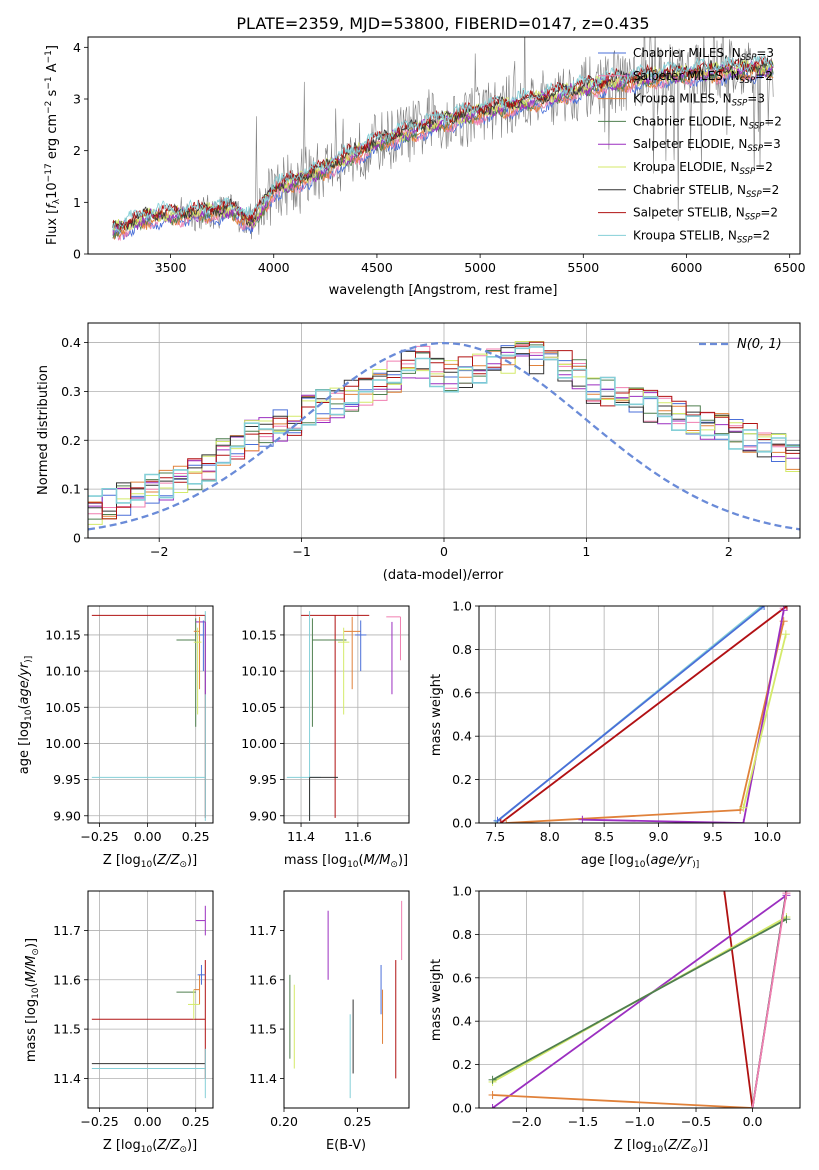  I want to click on model-spectrum-line, so click(443, 151).